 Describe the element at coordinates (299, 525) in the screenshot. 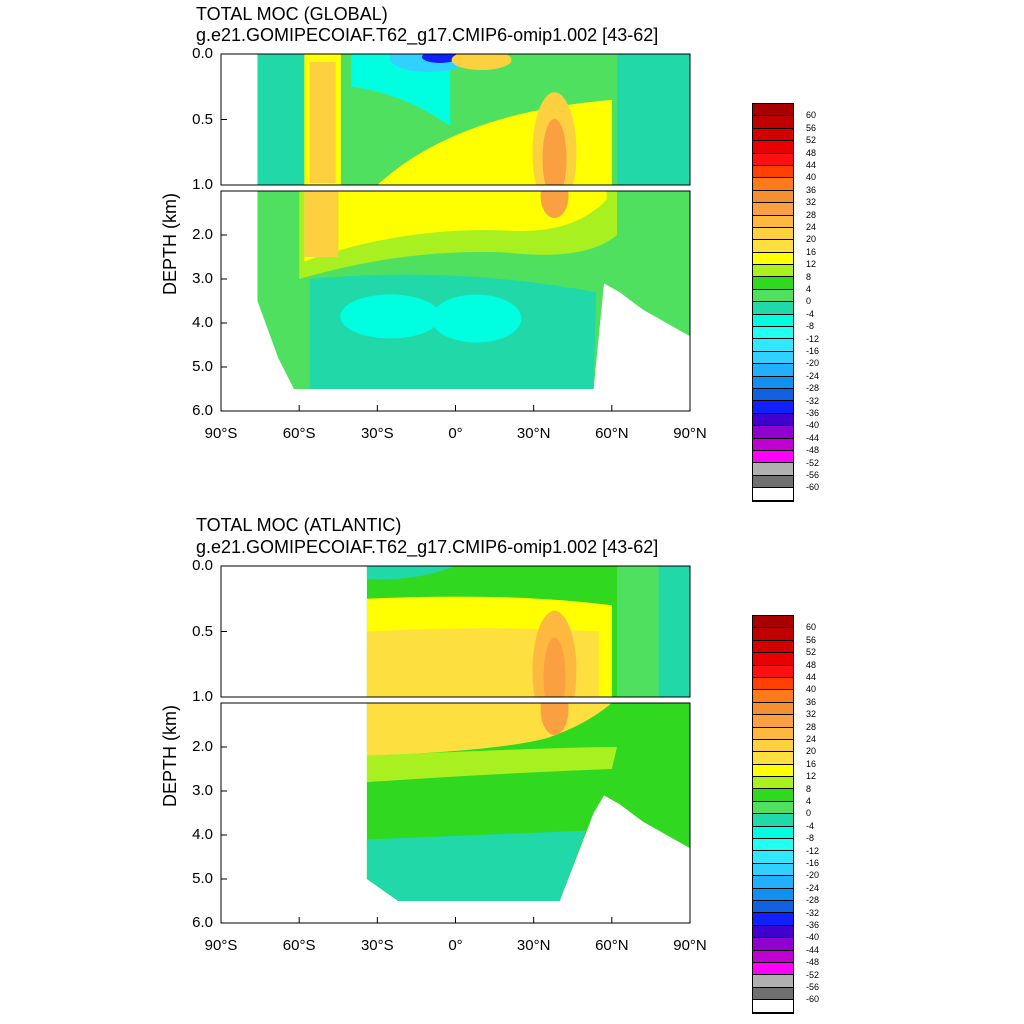

I see `chart-title: TOTAL MOC (ATLANTIC)` at that location.